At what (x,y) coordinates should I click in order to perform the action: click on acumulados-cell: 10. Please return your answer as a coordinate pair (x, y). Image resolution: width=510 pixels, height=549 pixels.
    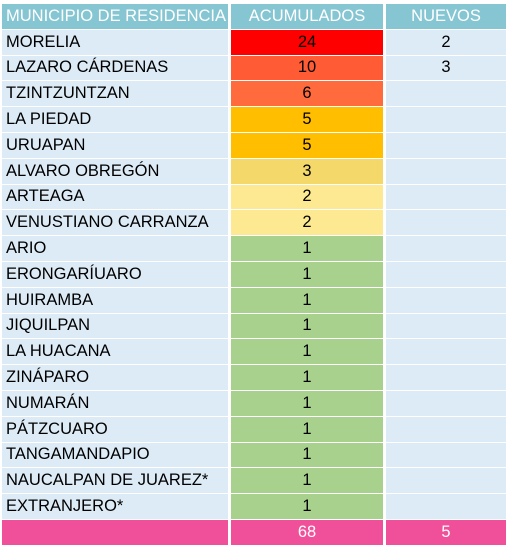
    Looking at the image, I should click on (308, 68).